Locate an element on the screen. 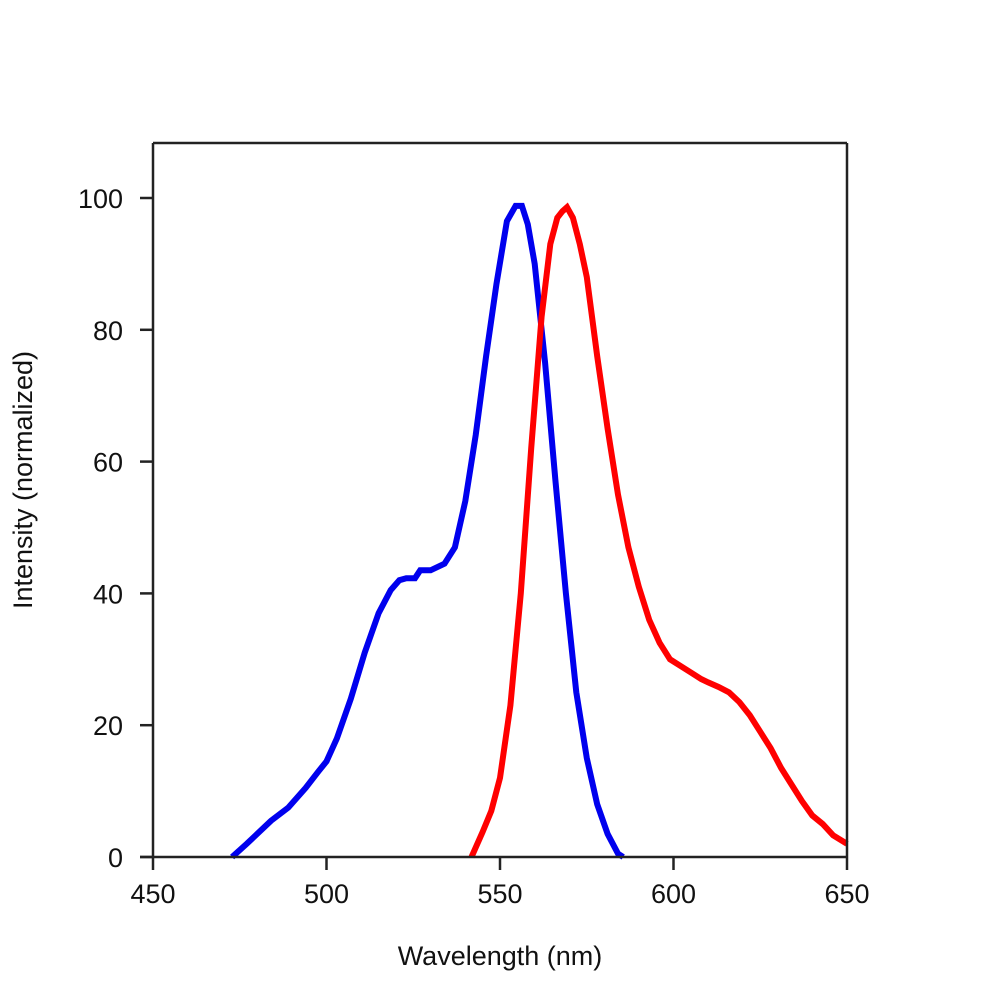 The image size is (1000, 1000). y-tick-label: 60 is located at coordinates (108, 463).